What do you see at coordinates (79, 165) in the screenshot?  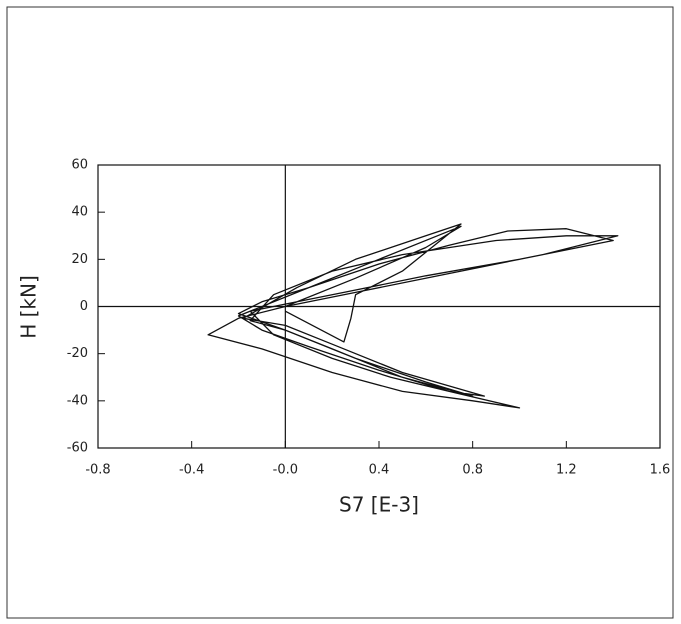 I see `y-tick-label: 60` at bounding box center [79, 165].